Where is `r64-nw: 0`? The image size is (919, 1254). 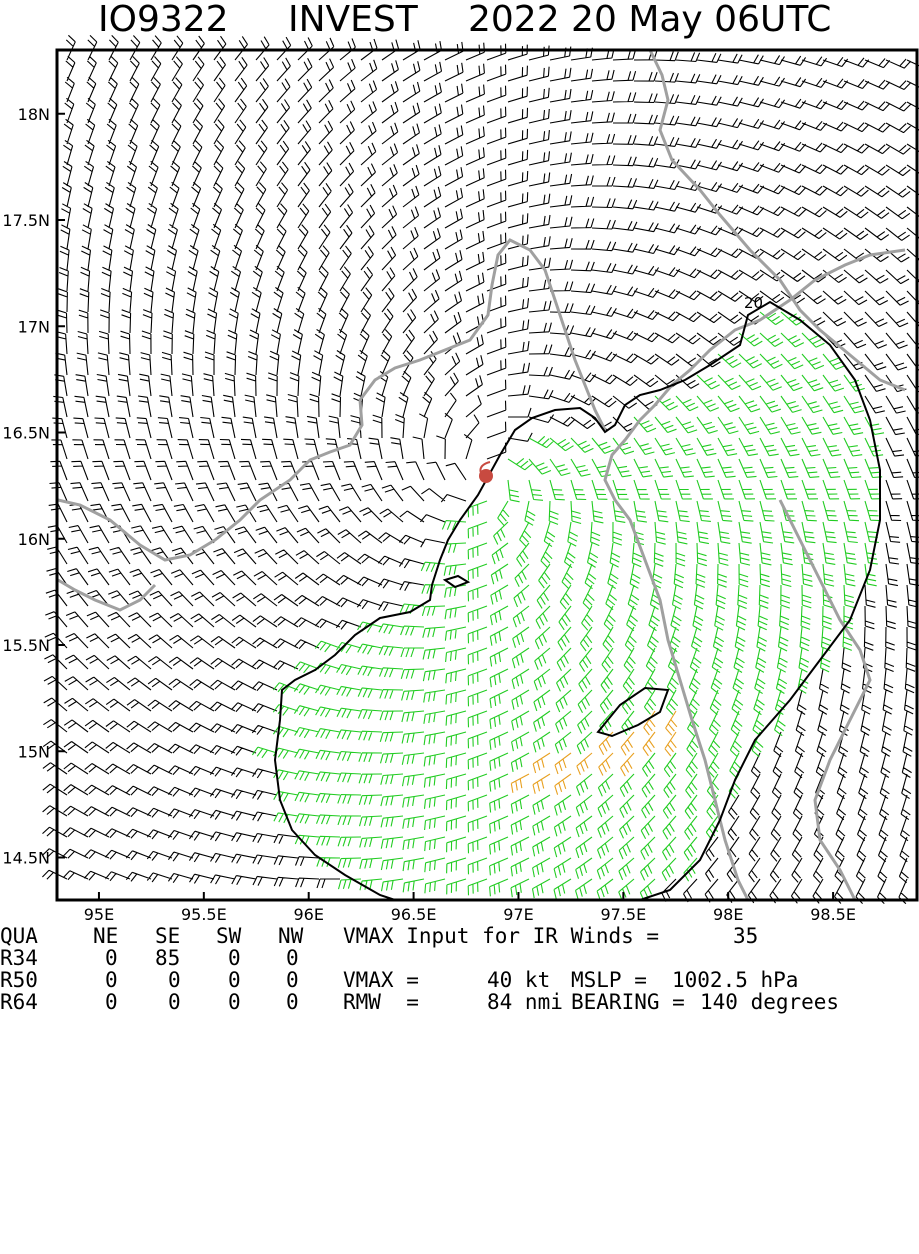
r64-nw: 0 is located at coordinates (292, 1002).